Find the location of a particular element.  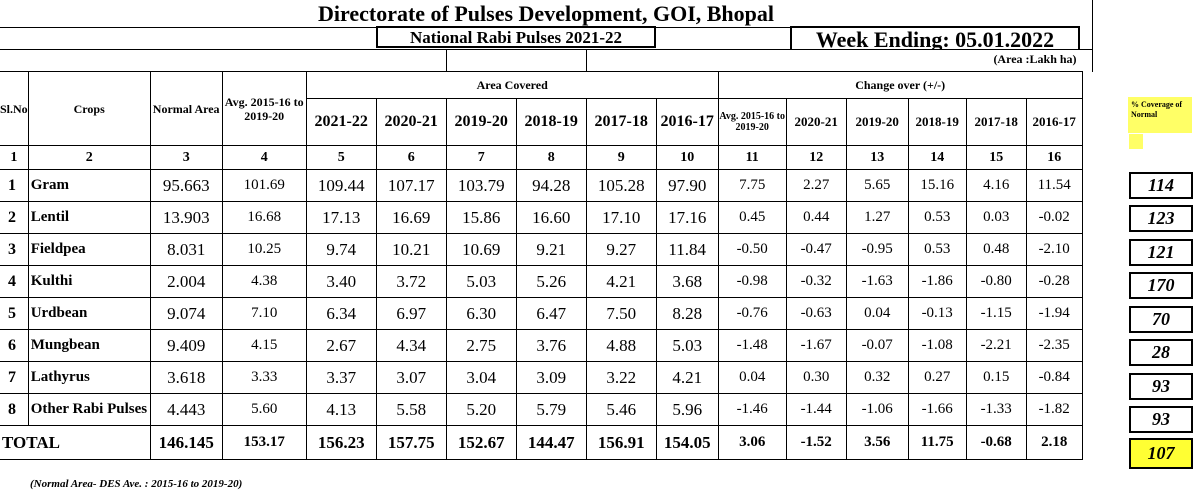

change-value: -0.80 is located at coordinates (996, 281).